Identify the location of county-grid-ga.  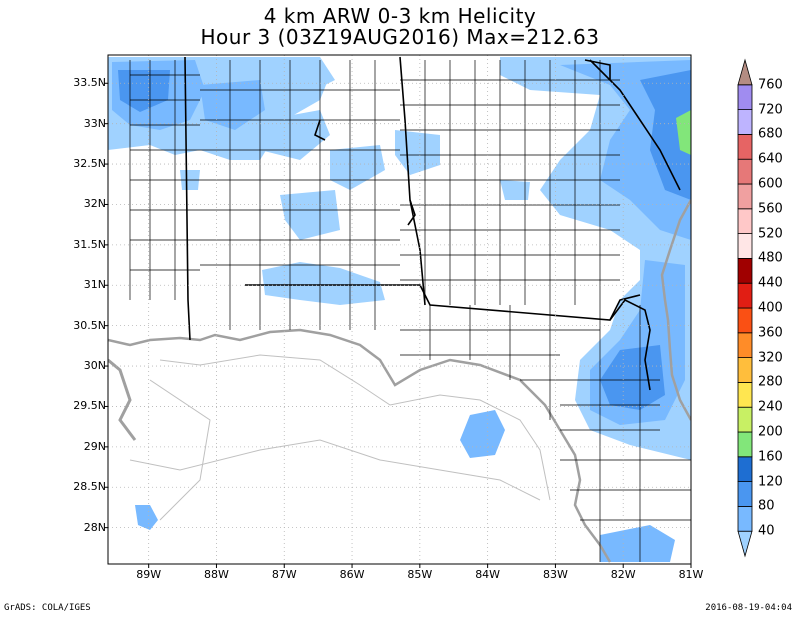
(510, 182).